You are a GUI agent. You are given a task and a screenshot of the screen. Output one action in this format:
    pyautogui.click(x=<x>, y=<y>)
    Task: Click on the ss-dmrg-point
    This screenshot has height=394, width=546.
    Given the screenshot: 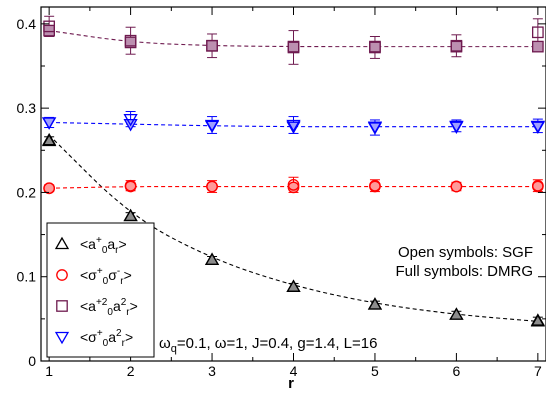 What is the action you would take?
    pyautogui.click(x=293, y=187)
    